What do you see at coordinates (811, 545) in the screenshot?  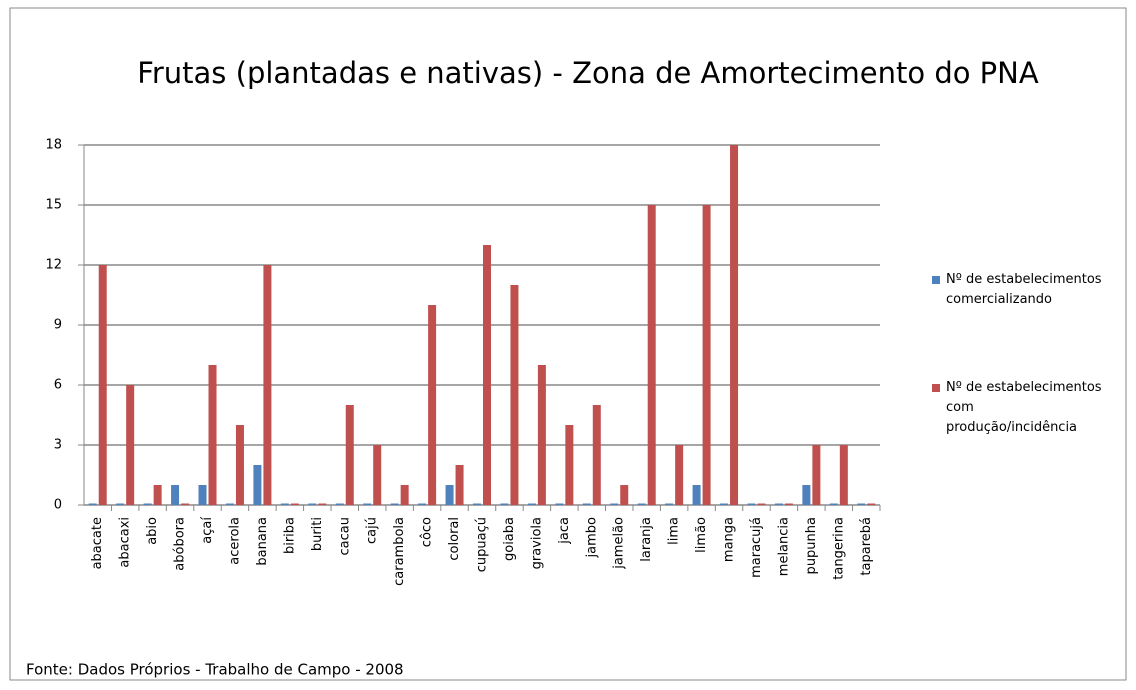 I see `x-tick-label: pupunha` at bounding box center [811, 545].